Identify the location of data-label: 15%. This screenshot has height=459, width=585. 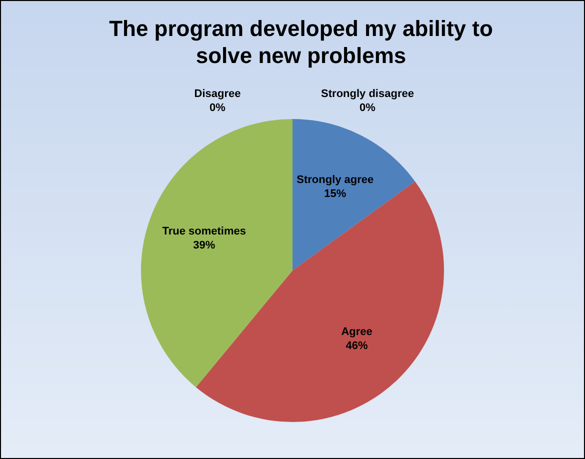
(335, 194).